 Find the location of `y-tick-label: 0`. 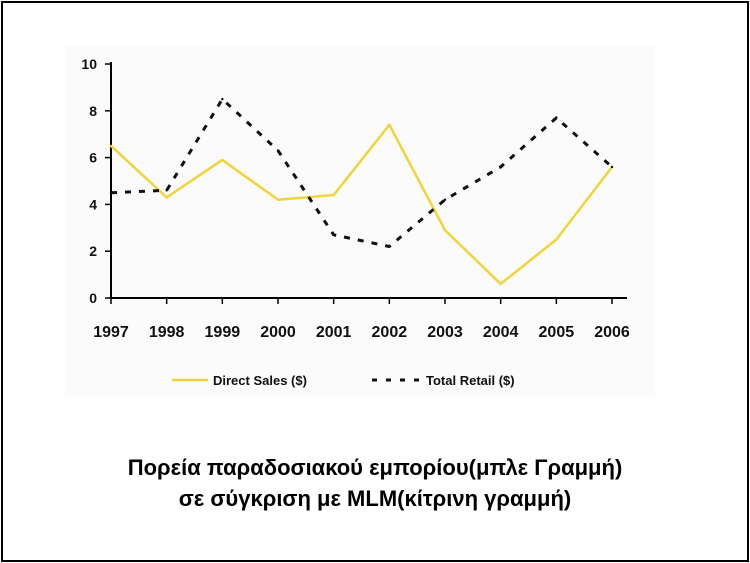

y-tick-label: 0 is located at coordinates (93, 298).